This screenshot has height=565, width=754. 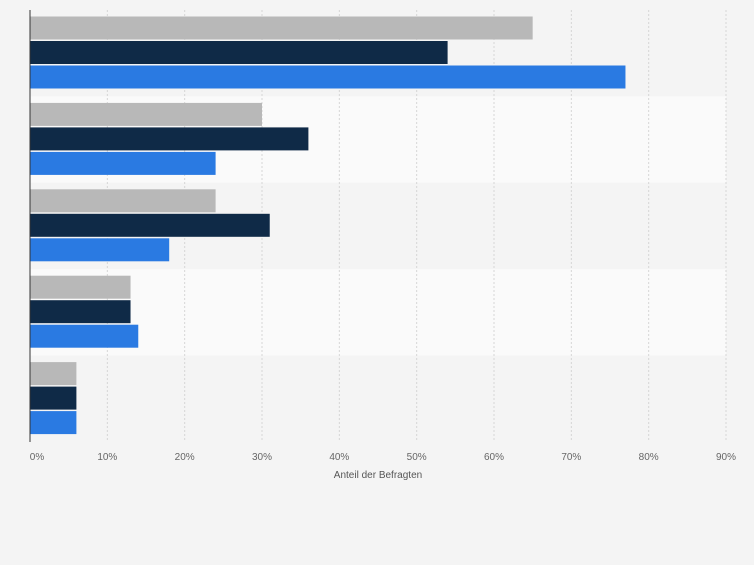 I want to click on x-tick-labels: 0% 10% 20% 30% 40% 50% 60% 70% 80% 90%, so click(x=383, y=457).